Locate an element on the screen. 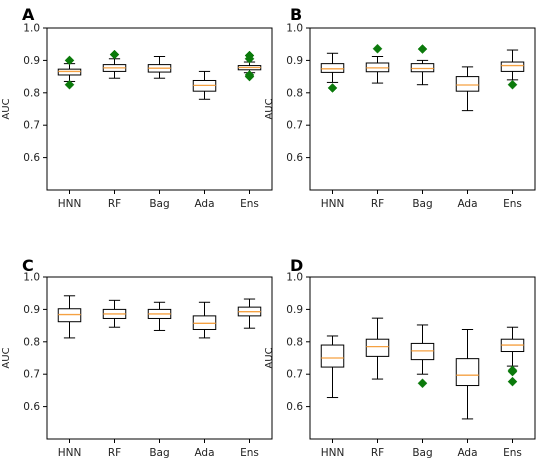 This screenshot has height=465, width=550. panel-letter: B is located at coordinates (296, 14).